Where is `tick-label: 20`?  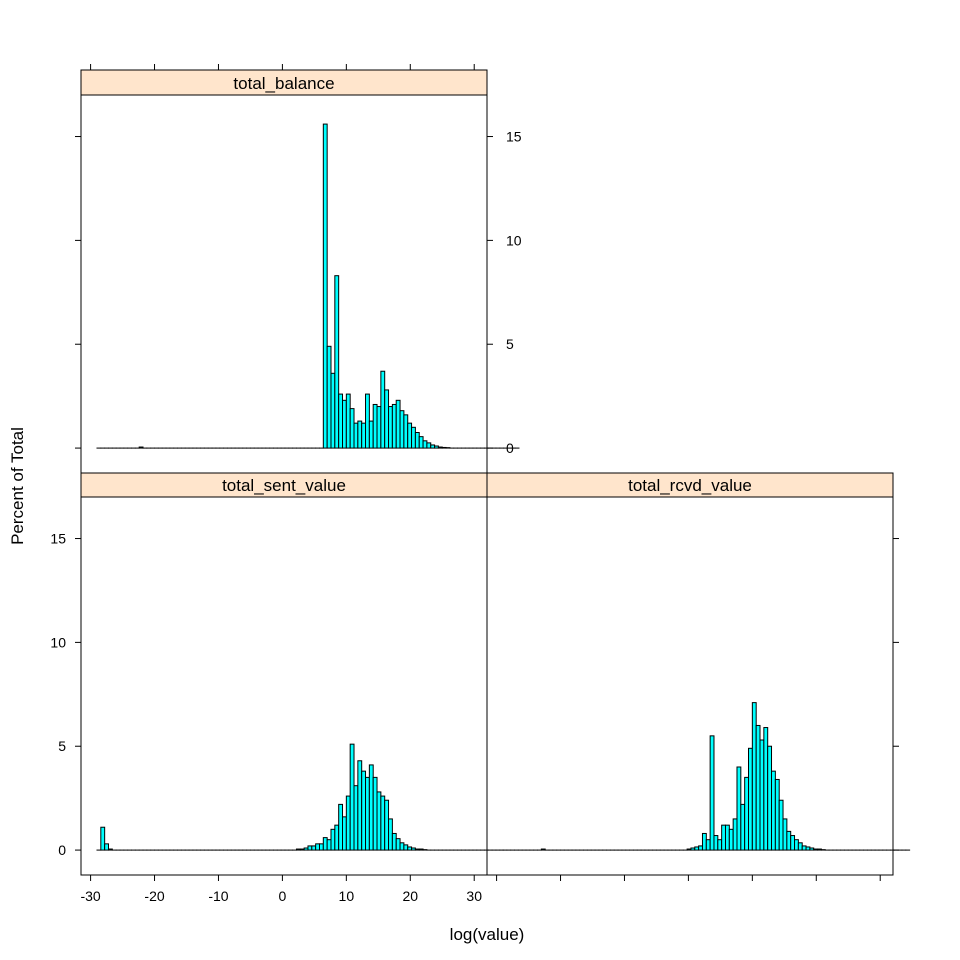
tick-label: 20 is located at coordinates (410, 896).